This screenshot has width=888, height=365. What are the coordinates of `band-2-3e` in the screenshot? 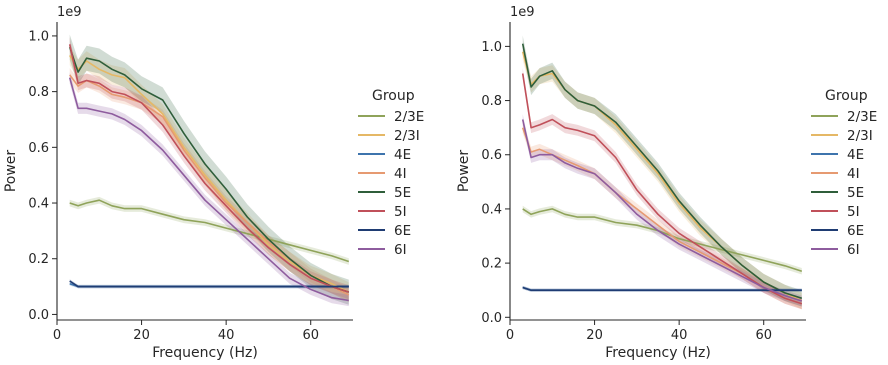 It's located at (209, 230).